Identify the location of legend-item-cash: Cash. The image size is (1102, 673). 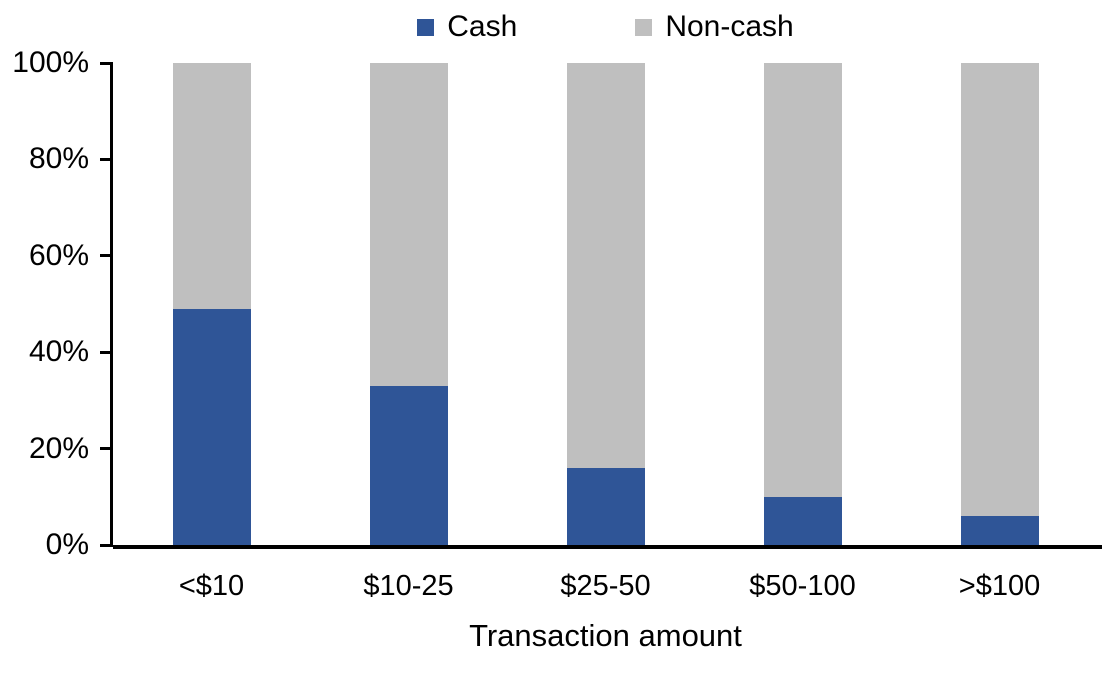
(467, 27).